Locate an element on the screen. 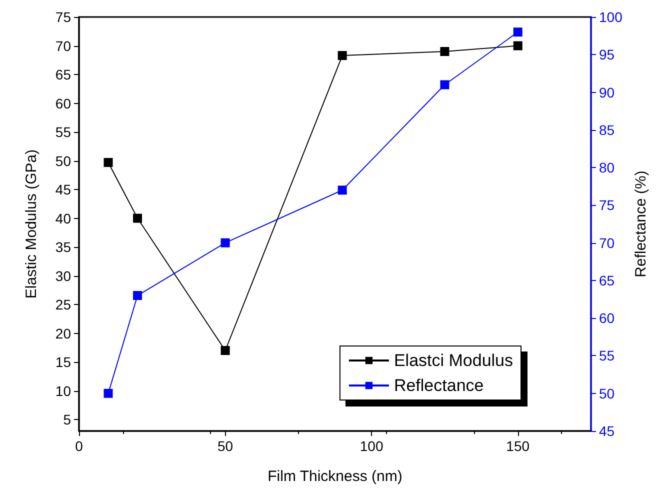 The width and height of the screenshot is (661, 500). y2-tick-label: 45 is located at coordinates (607, 431).